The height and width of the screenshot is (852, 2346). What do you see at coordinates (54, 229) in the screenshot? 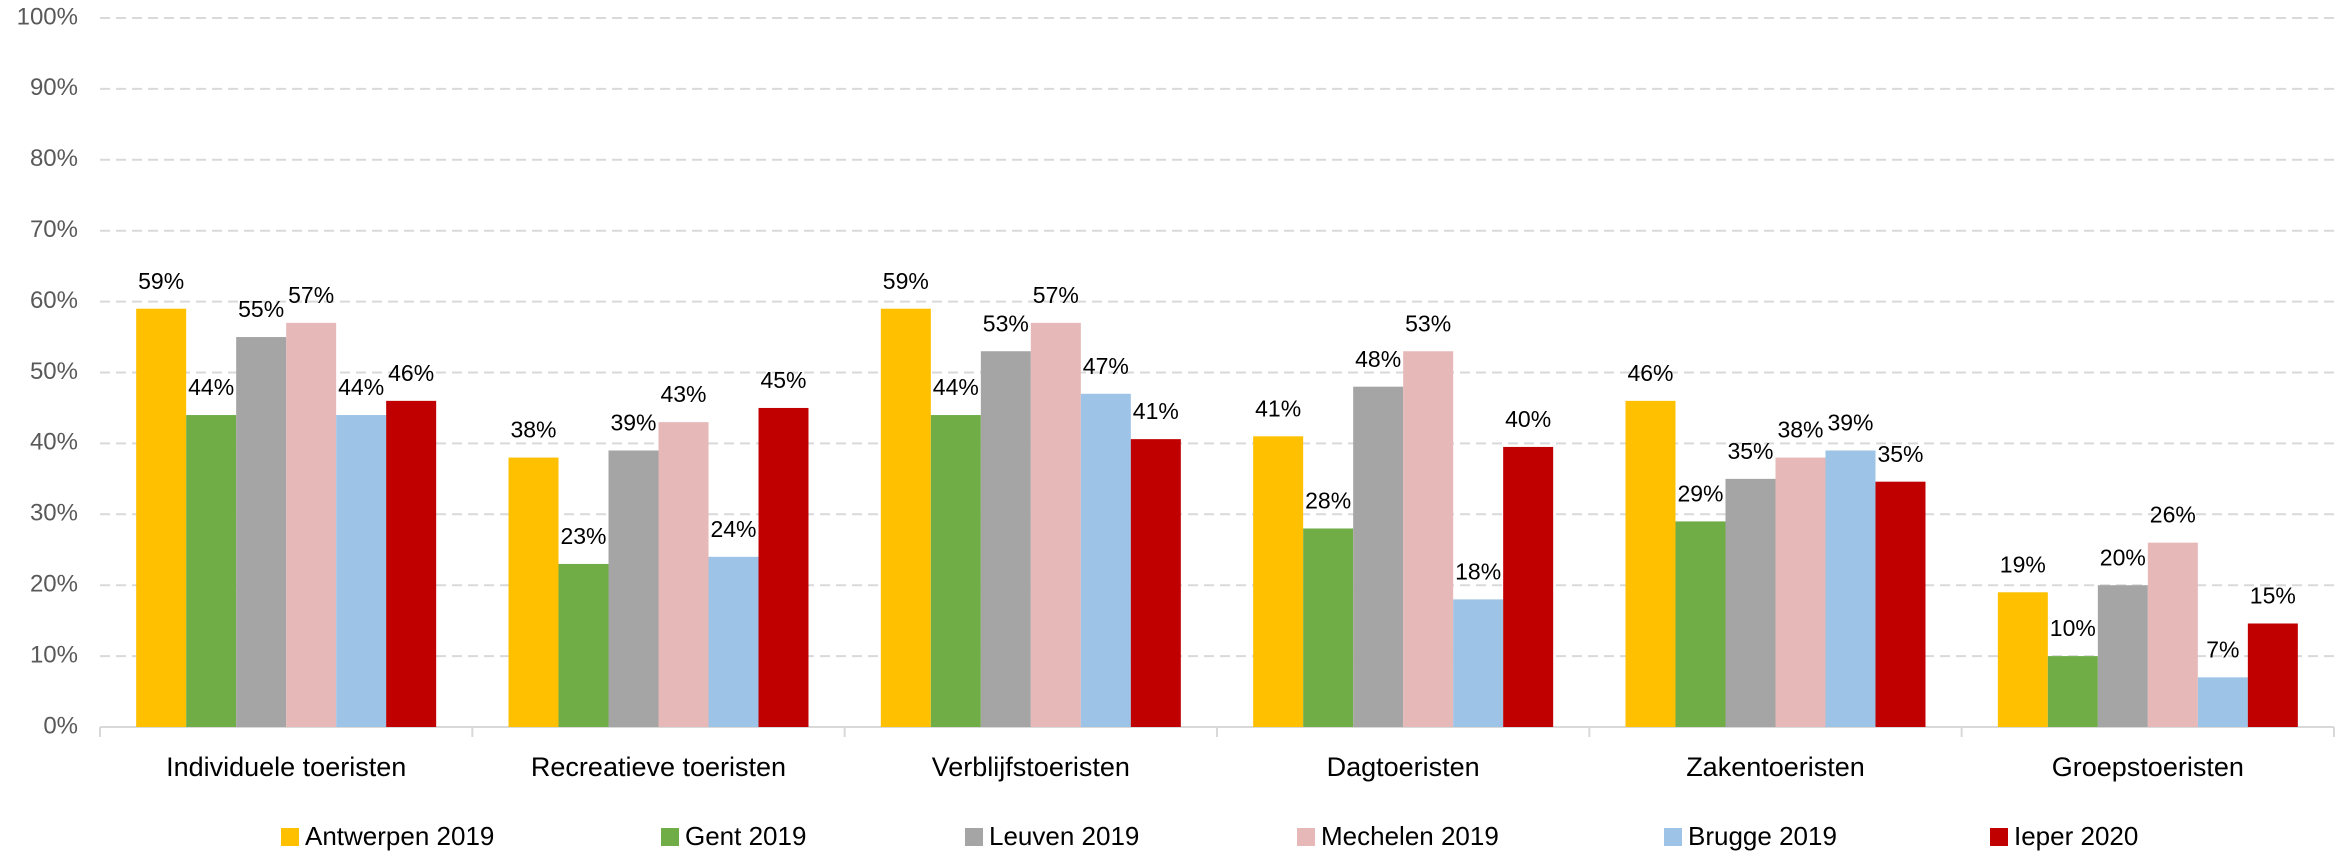
I see `y-tick-label: 70%` at bounding box center [54, 229].